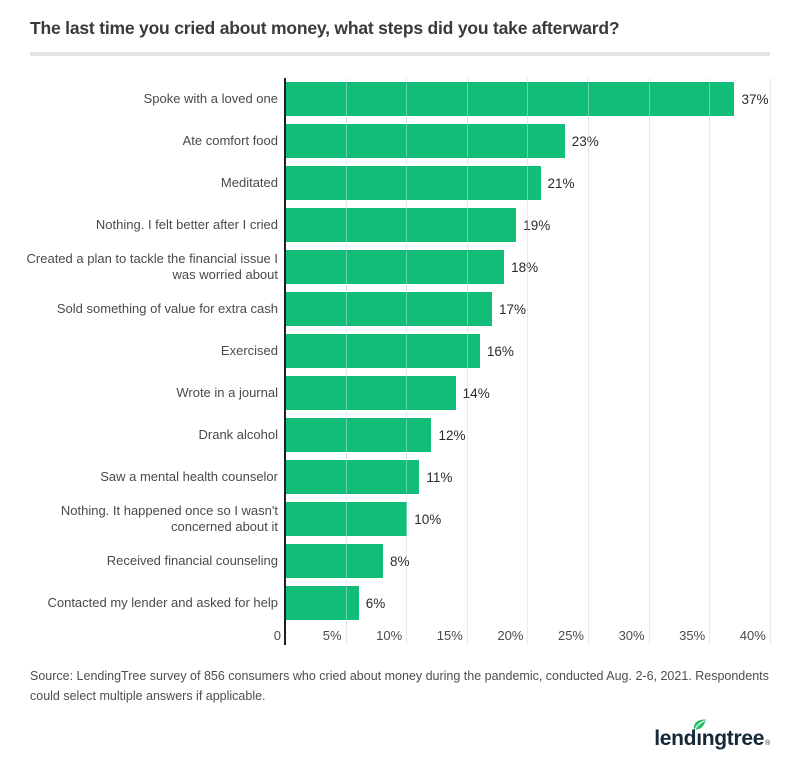 This screenshot has height=765, width=800. What do you see at coordinates (227, 392) in the screenshot?
I see `category-label: Wrote in a journal` at bounding box center [227, 392].